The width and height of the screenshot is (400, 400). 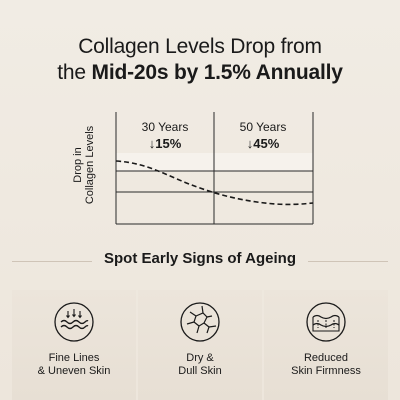 What do you see at coordinates (200, 322) in the screenshot?
I see `dry-skin-icon` at bounding box center [200, 322].